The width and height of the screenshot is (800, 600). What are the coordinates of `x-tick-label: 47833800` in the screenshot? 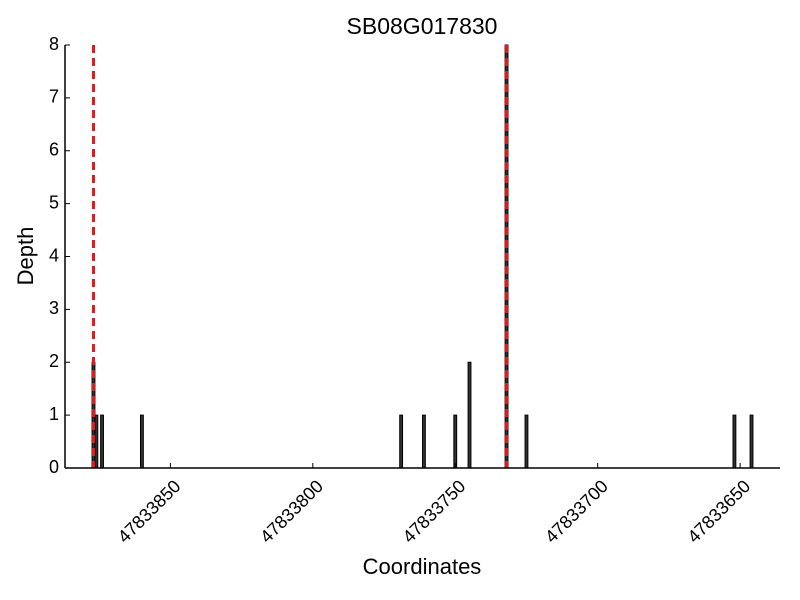 It's located at (291, 511).